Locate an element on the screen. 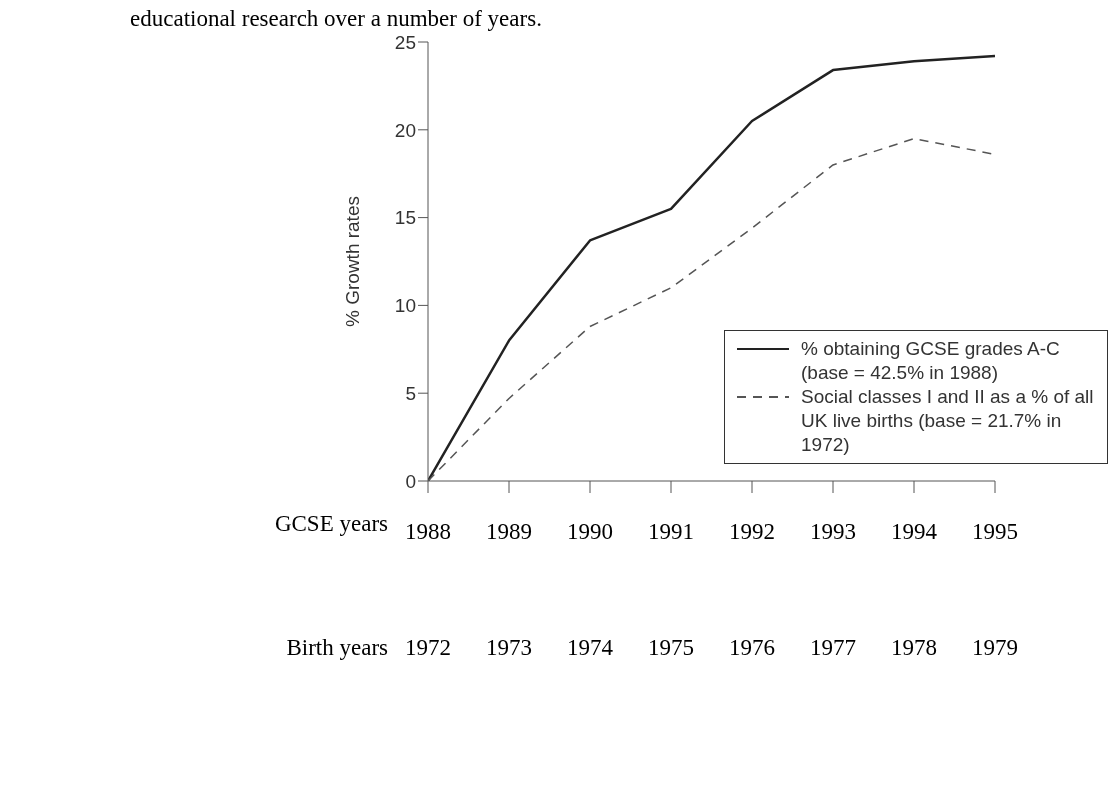  legend-label: Social classes I and II as a % of all UK live births (base = 21.7% in 1972) is located at coordinates (948, 421).